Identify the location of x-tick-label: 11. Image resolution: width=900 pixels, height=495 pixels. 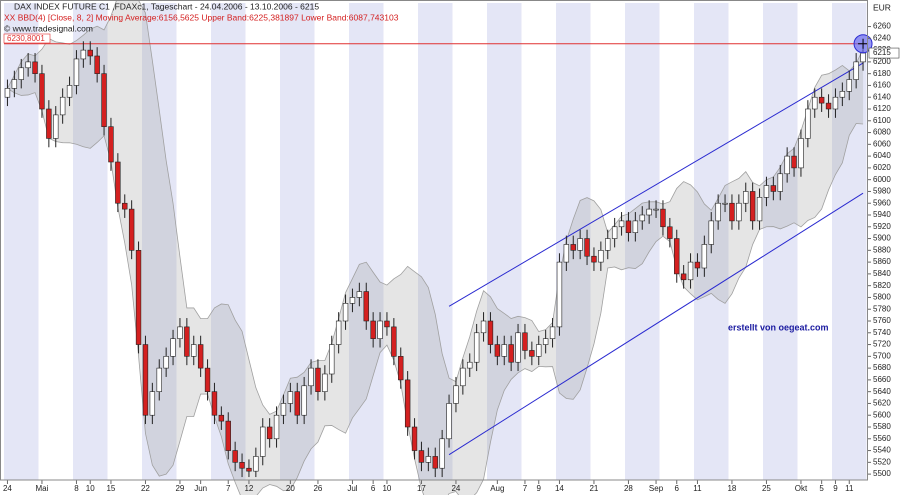
(849, 488).